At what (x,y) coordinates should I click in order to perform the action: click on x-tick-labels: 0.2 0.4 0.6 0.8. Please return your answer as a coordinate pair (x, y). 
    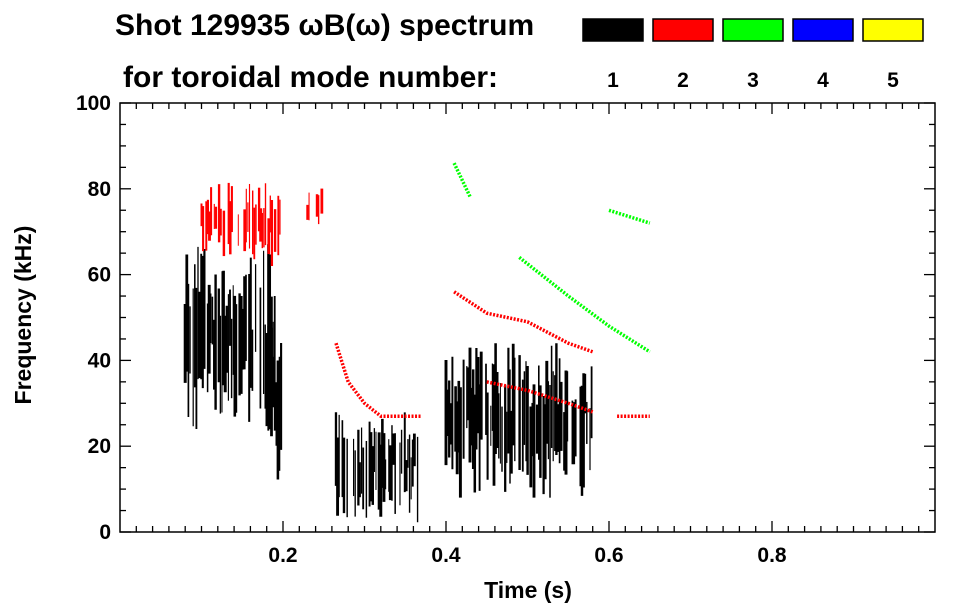
    Looking at the image, I should click on (527, 555).